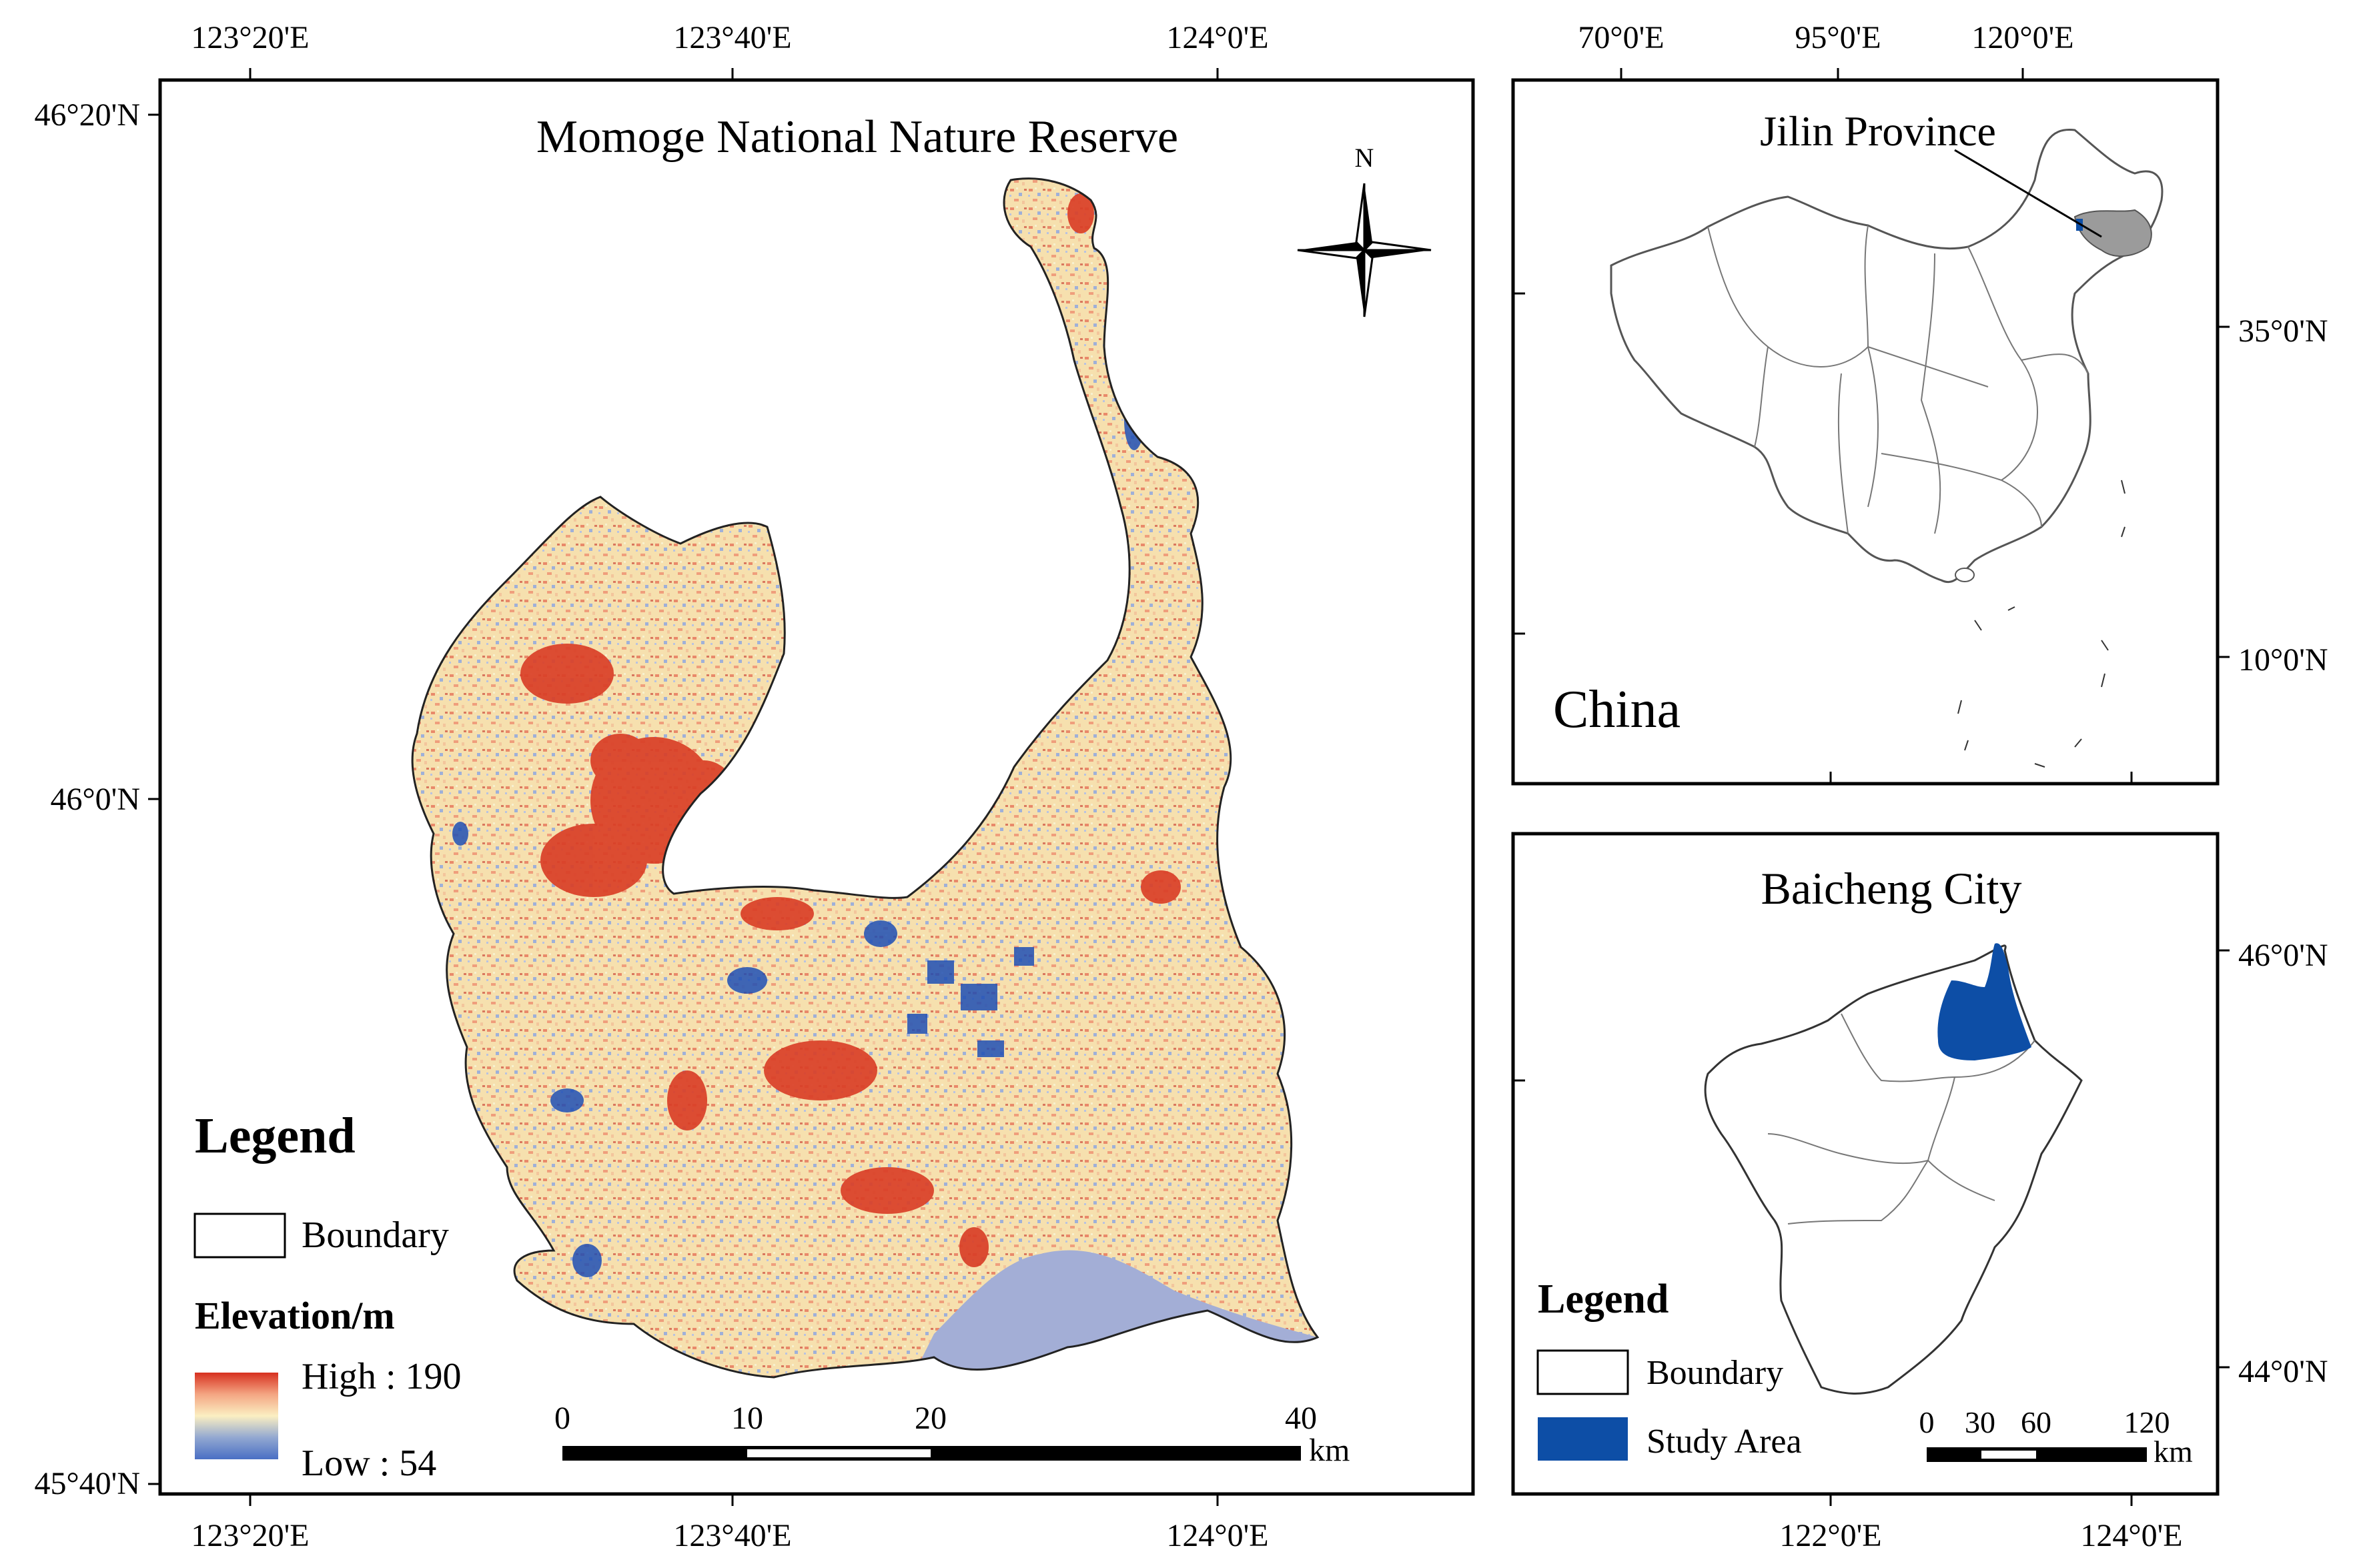 The image size is (2359, 1568). I want to click on china-top-lon-label: 120°0'E, so click(2022, 37).